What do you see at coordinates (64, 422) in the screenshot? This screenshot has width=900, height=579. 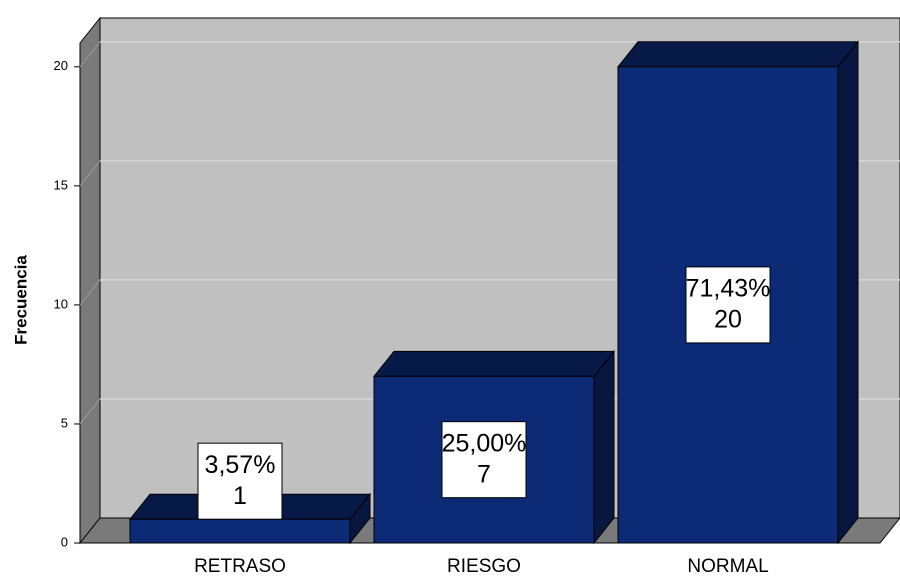 I see `y-tick-label: 5` at bounding box center [64, 422].